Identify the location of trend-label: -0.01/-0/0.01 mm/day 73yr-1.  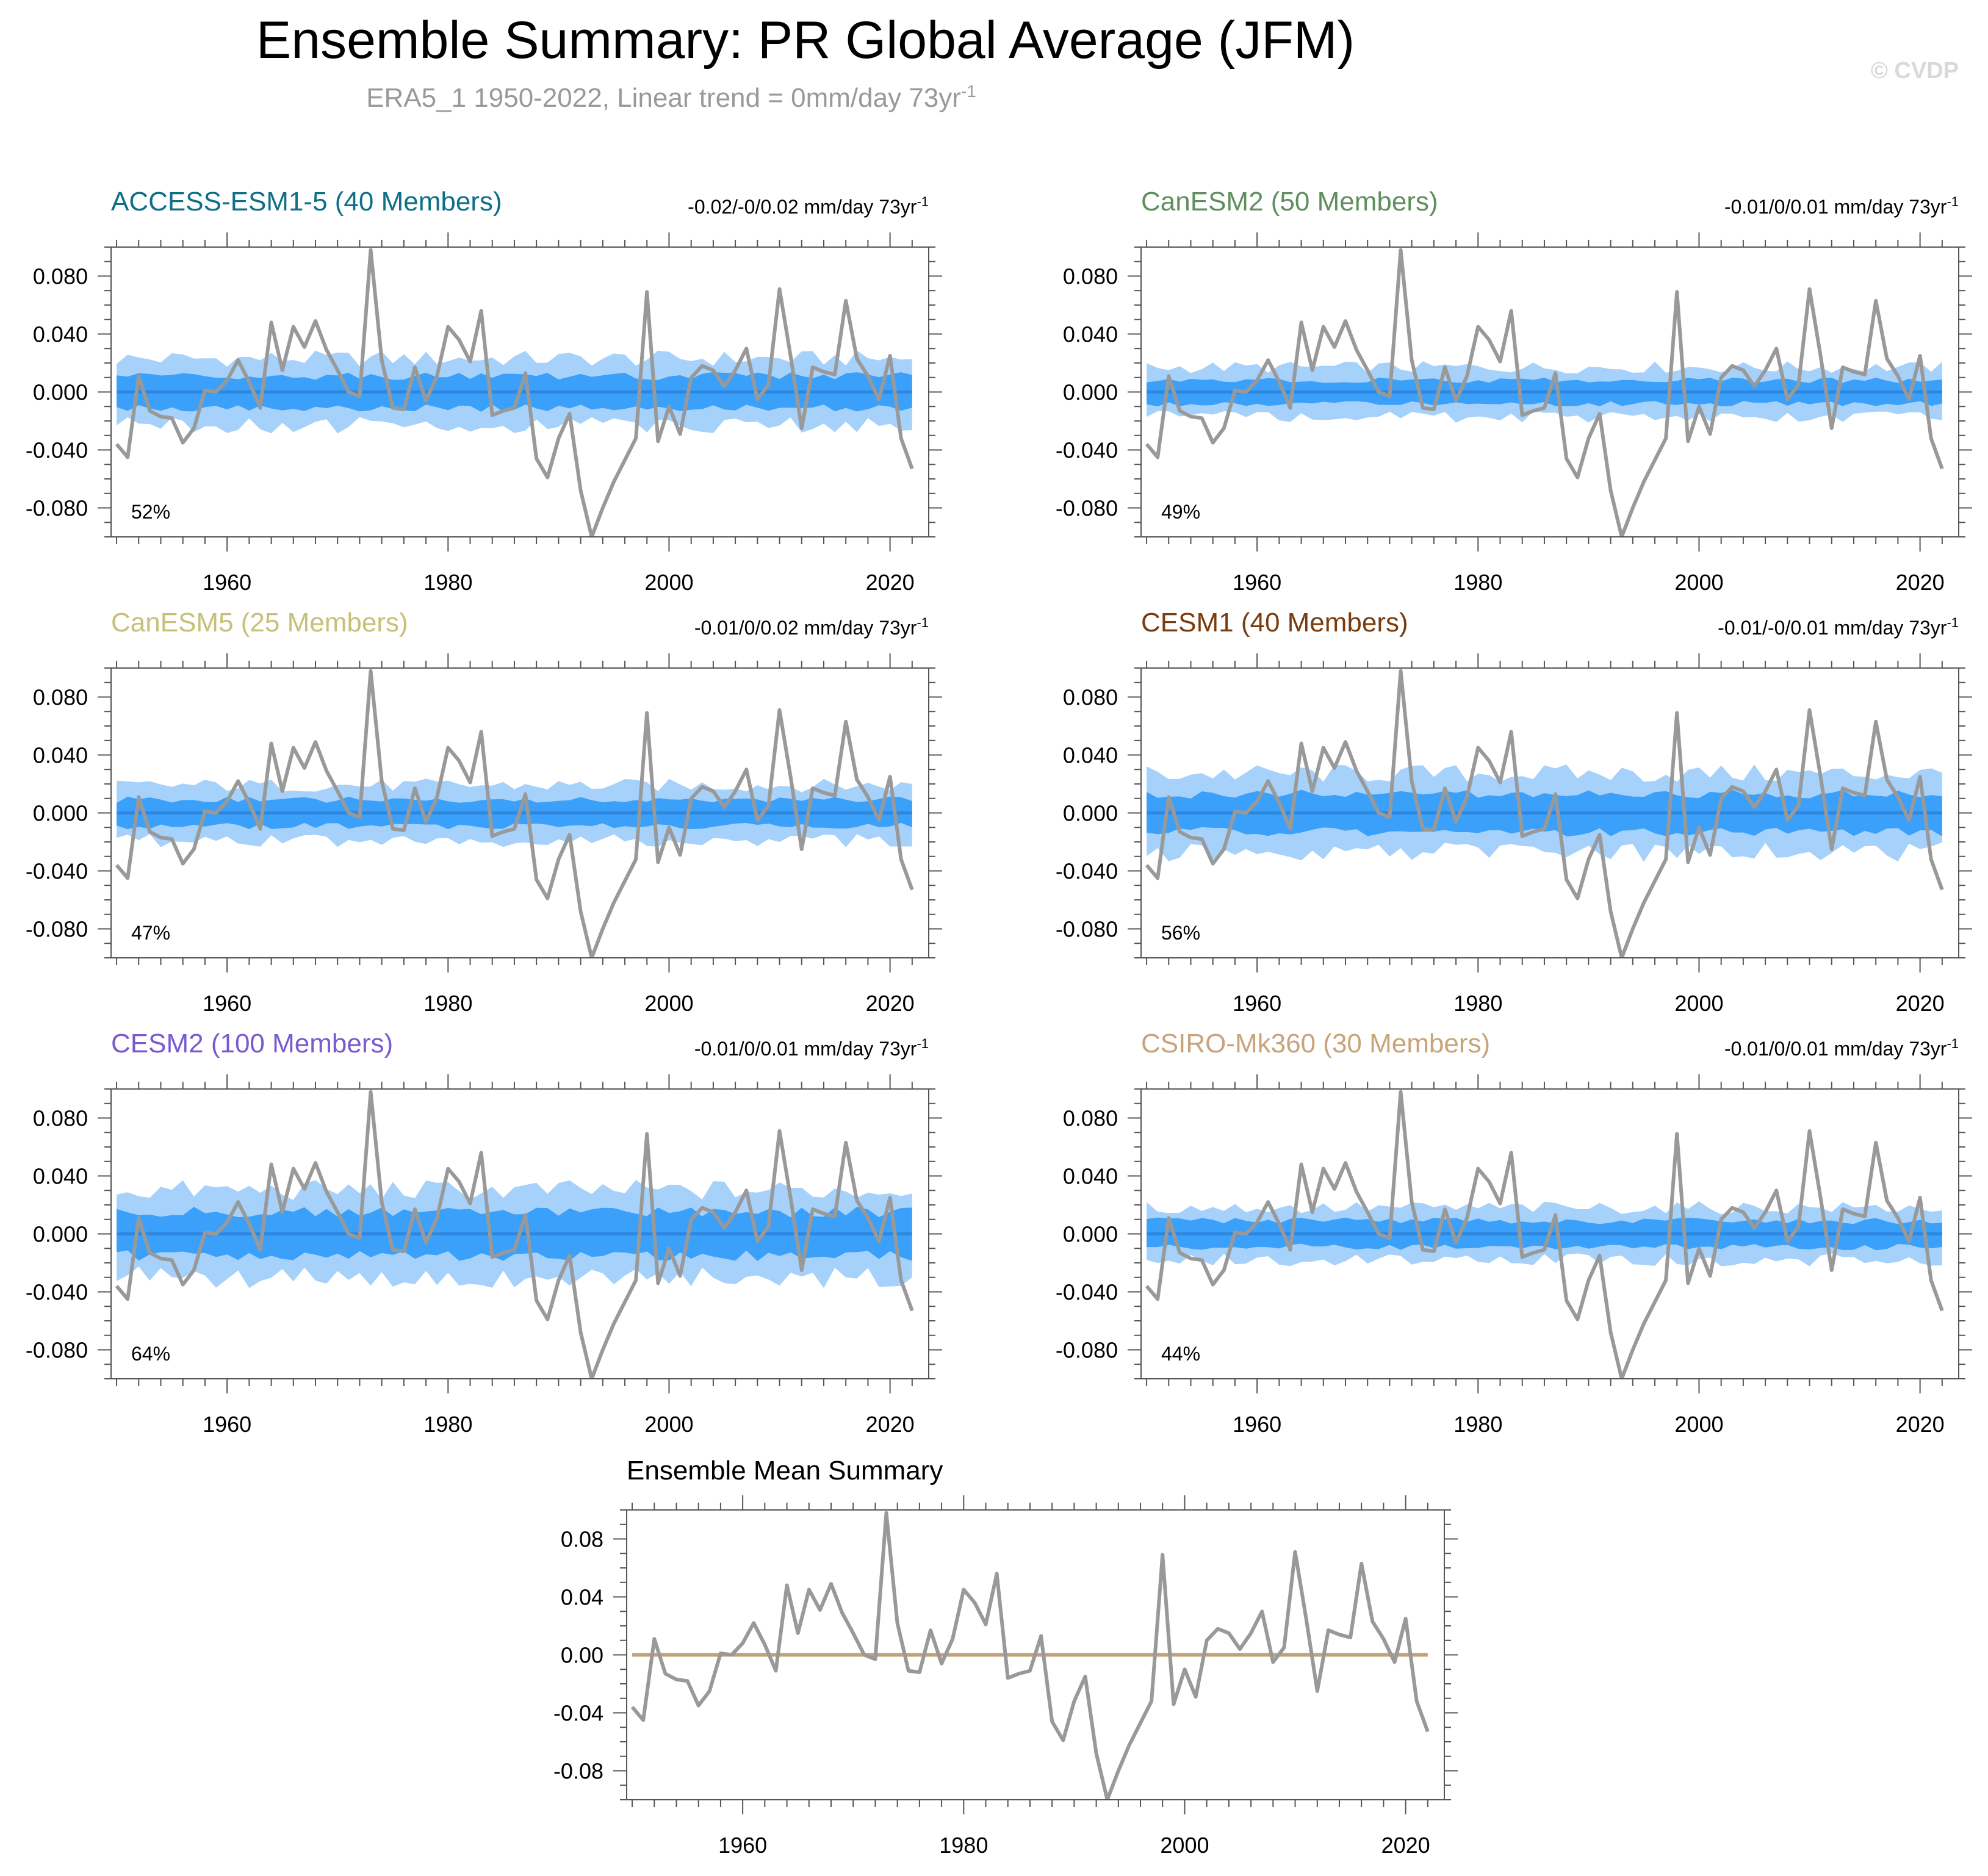
(1838, 627).